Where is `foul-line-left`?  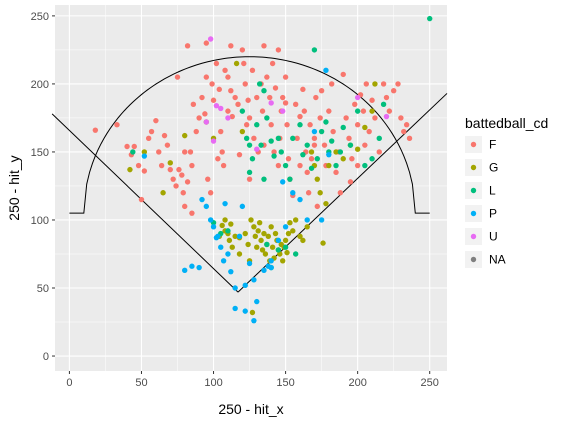
foul-line-left is located at coordinates (145, 203).